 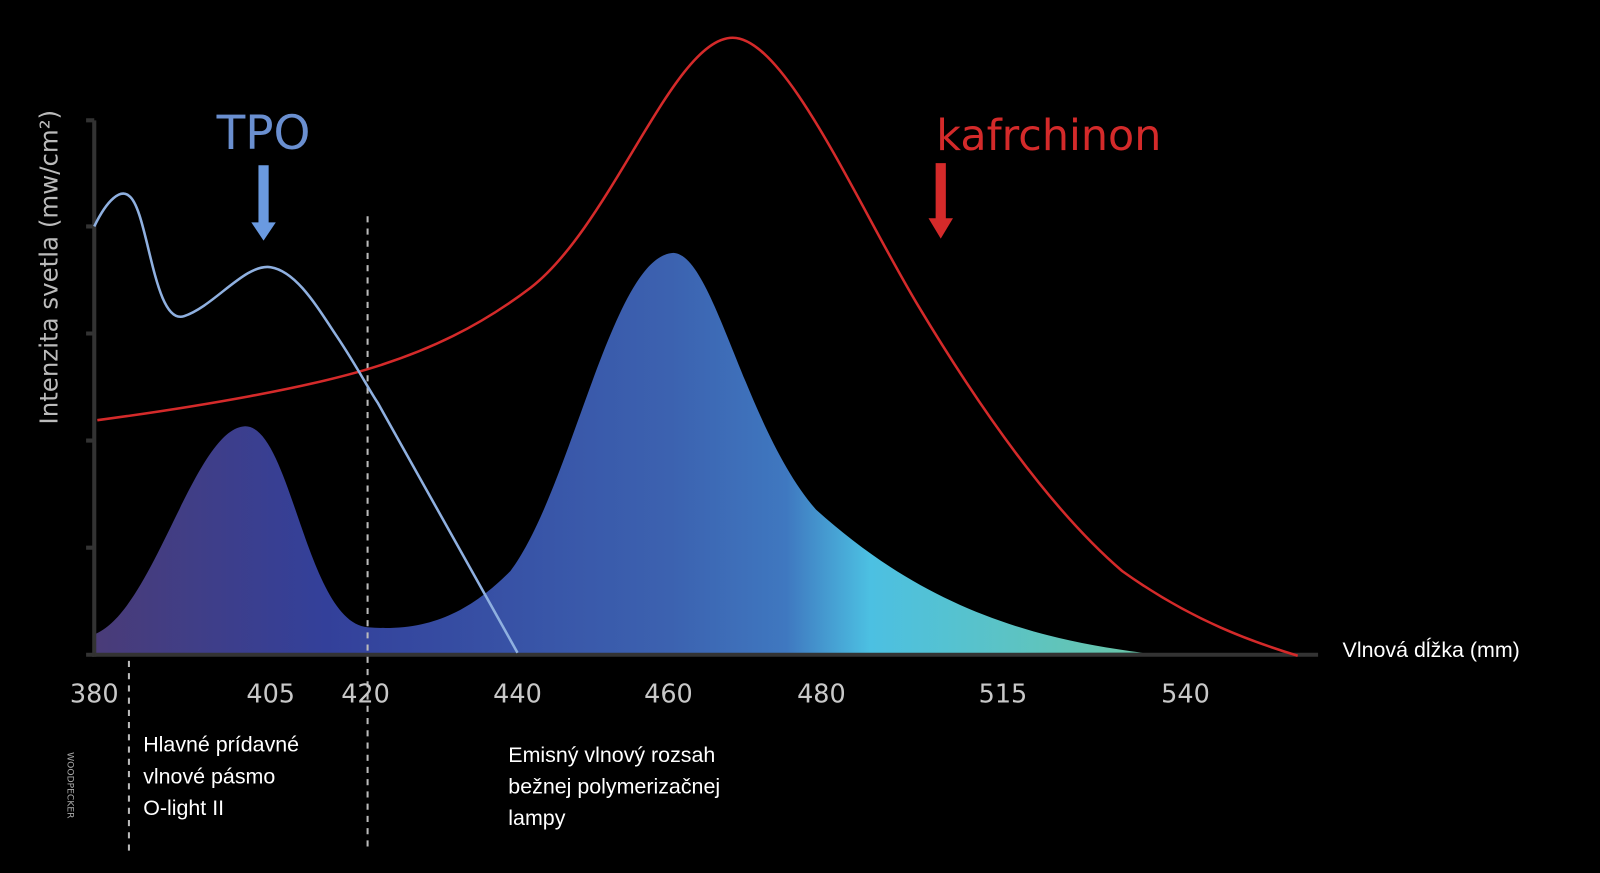 What do you see at coordinates (183, 808) in the screenshot?
I see `annotation-line: O-light II` at bounding box center [183, 808].